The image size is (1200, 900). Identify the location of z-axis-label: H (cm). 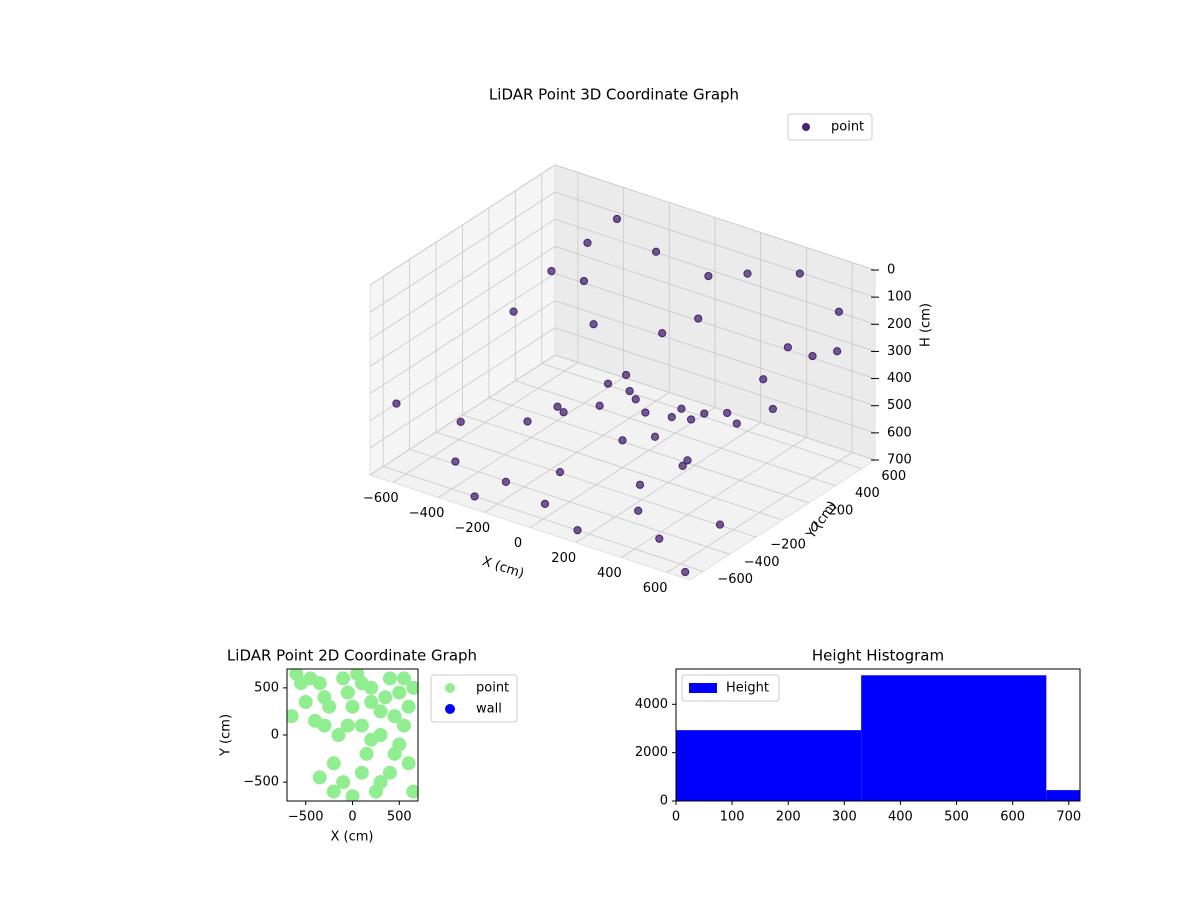
(926, 325).